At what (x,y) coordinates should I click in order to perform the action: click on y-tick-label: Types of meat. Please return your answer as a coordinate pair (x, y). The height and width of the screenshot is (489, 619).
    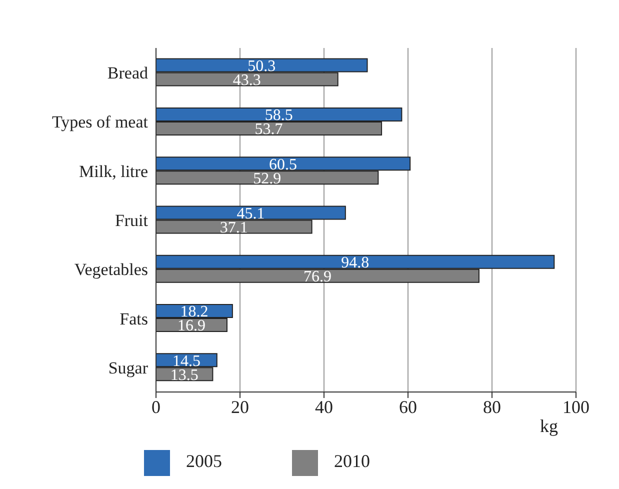
    Looking at the image, I should click on (100, 122).